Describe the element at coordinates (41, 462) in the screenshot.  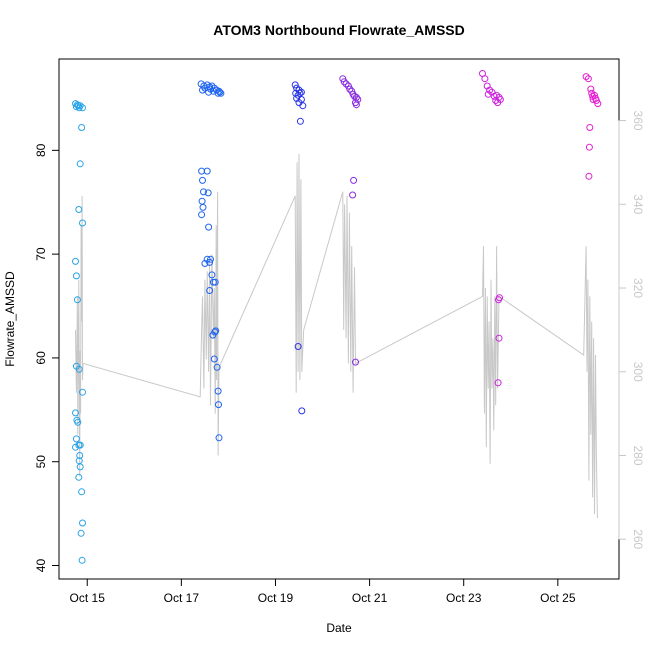
I see `y-tick-label: 50` at that location.